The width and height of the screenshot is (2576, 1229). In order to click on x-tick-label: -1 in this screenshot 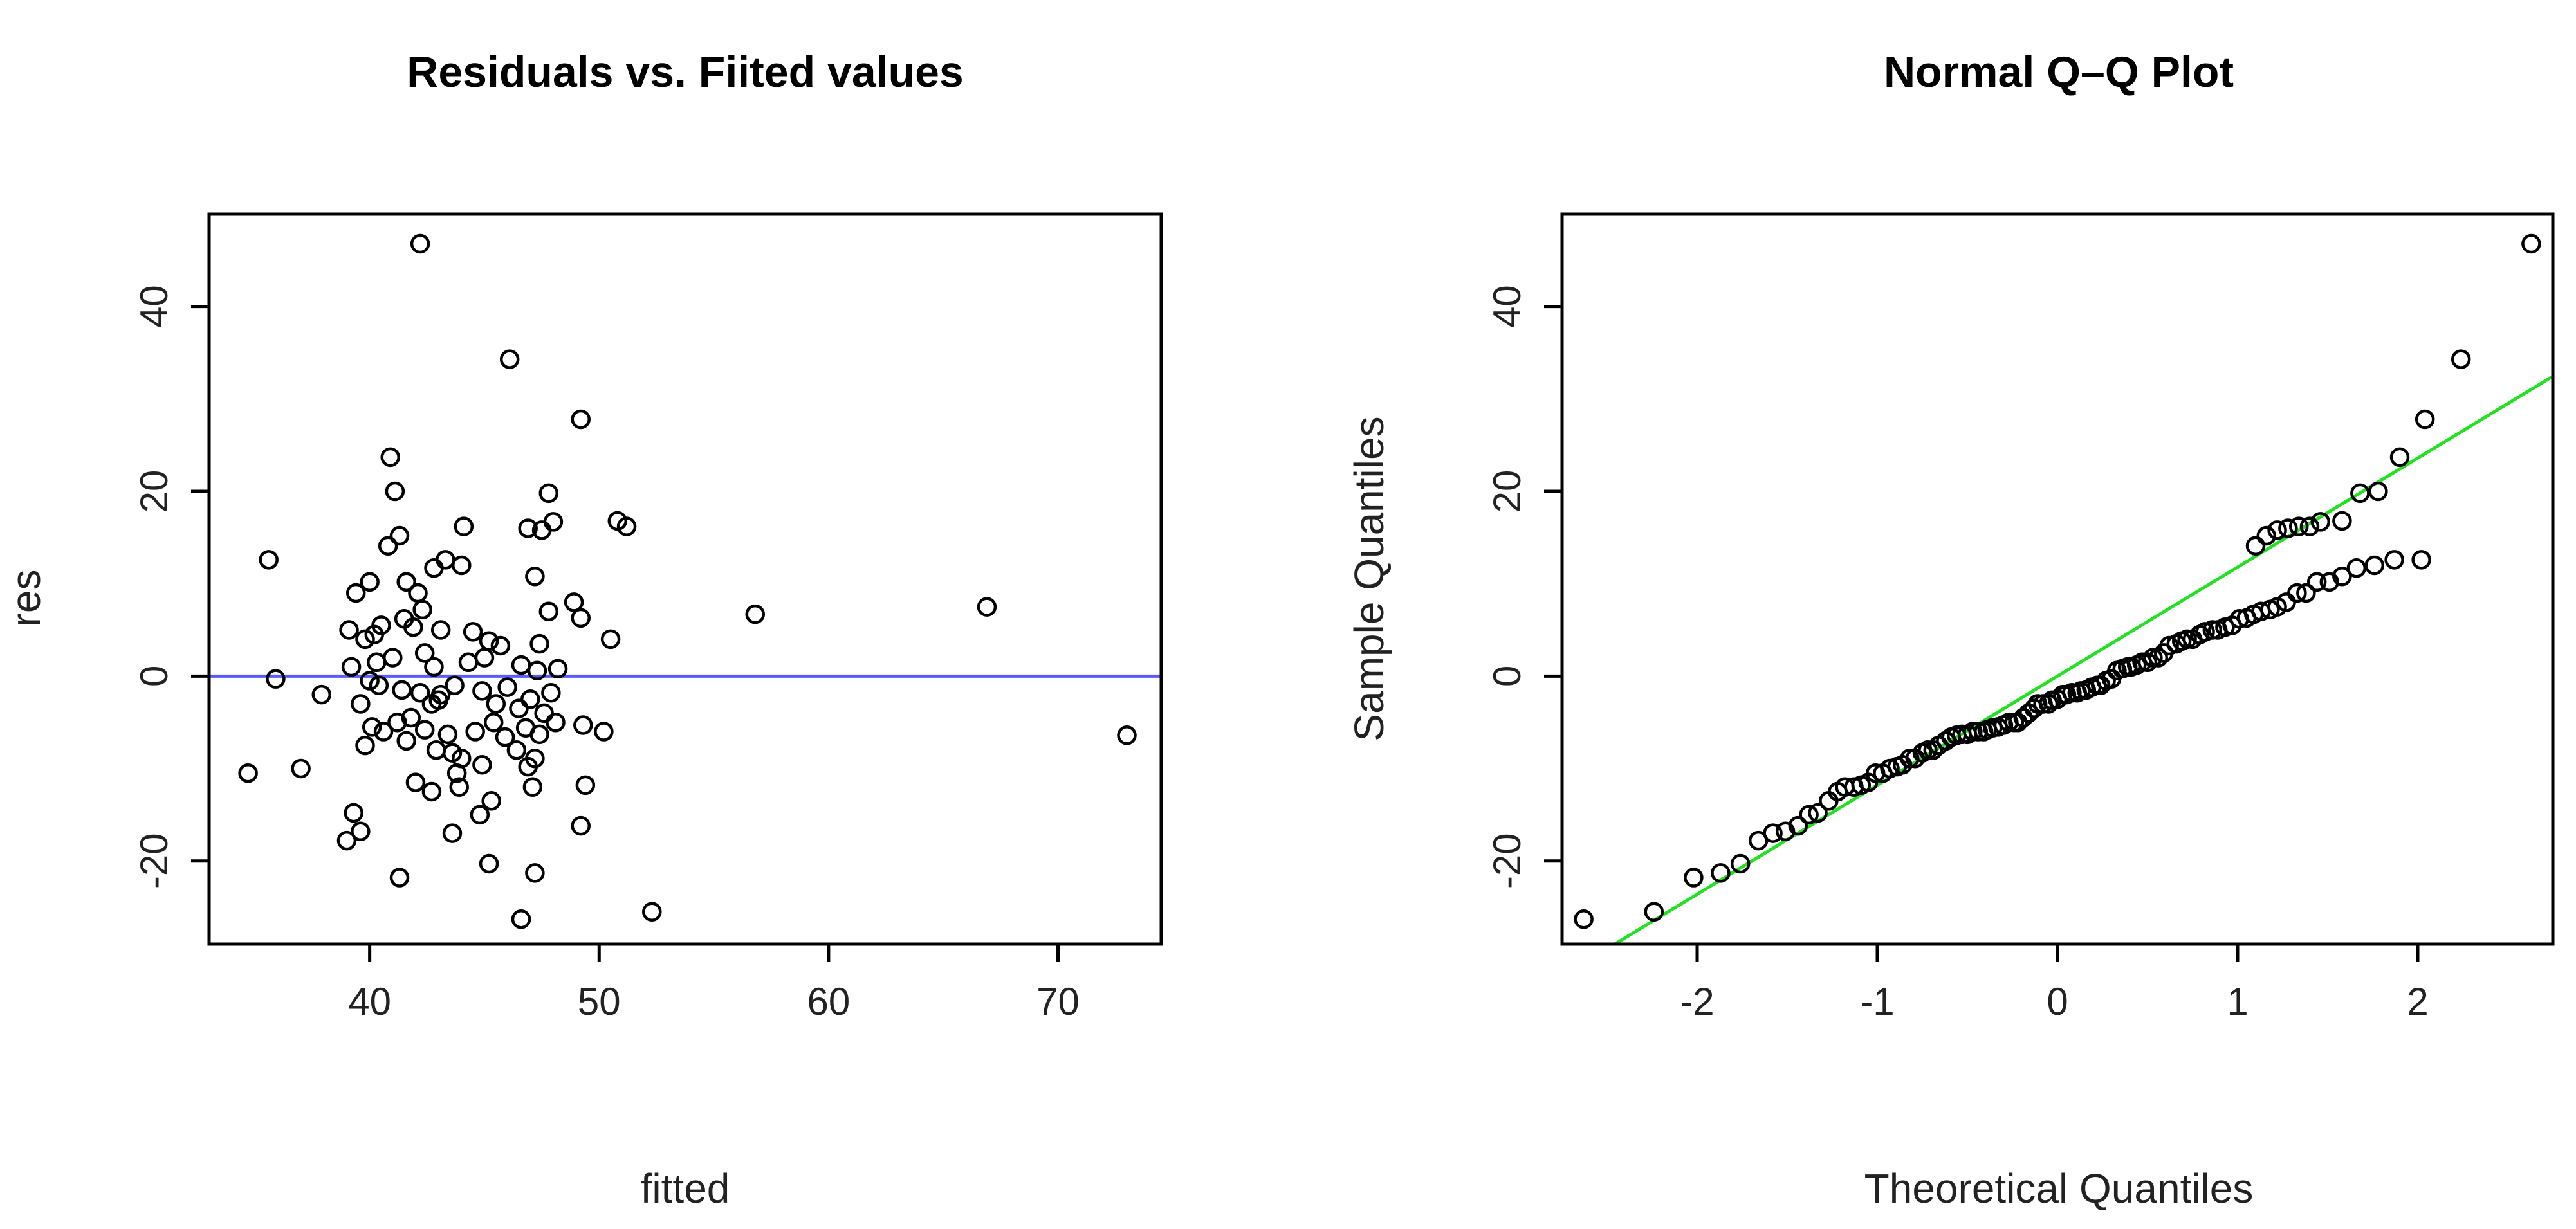, I will do `click(1877, 1001)`.